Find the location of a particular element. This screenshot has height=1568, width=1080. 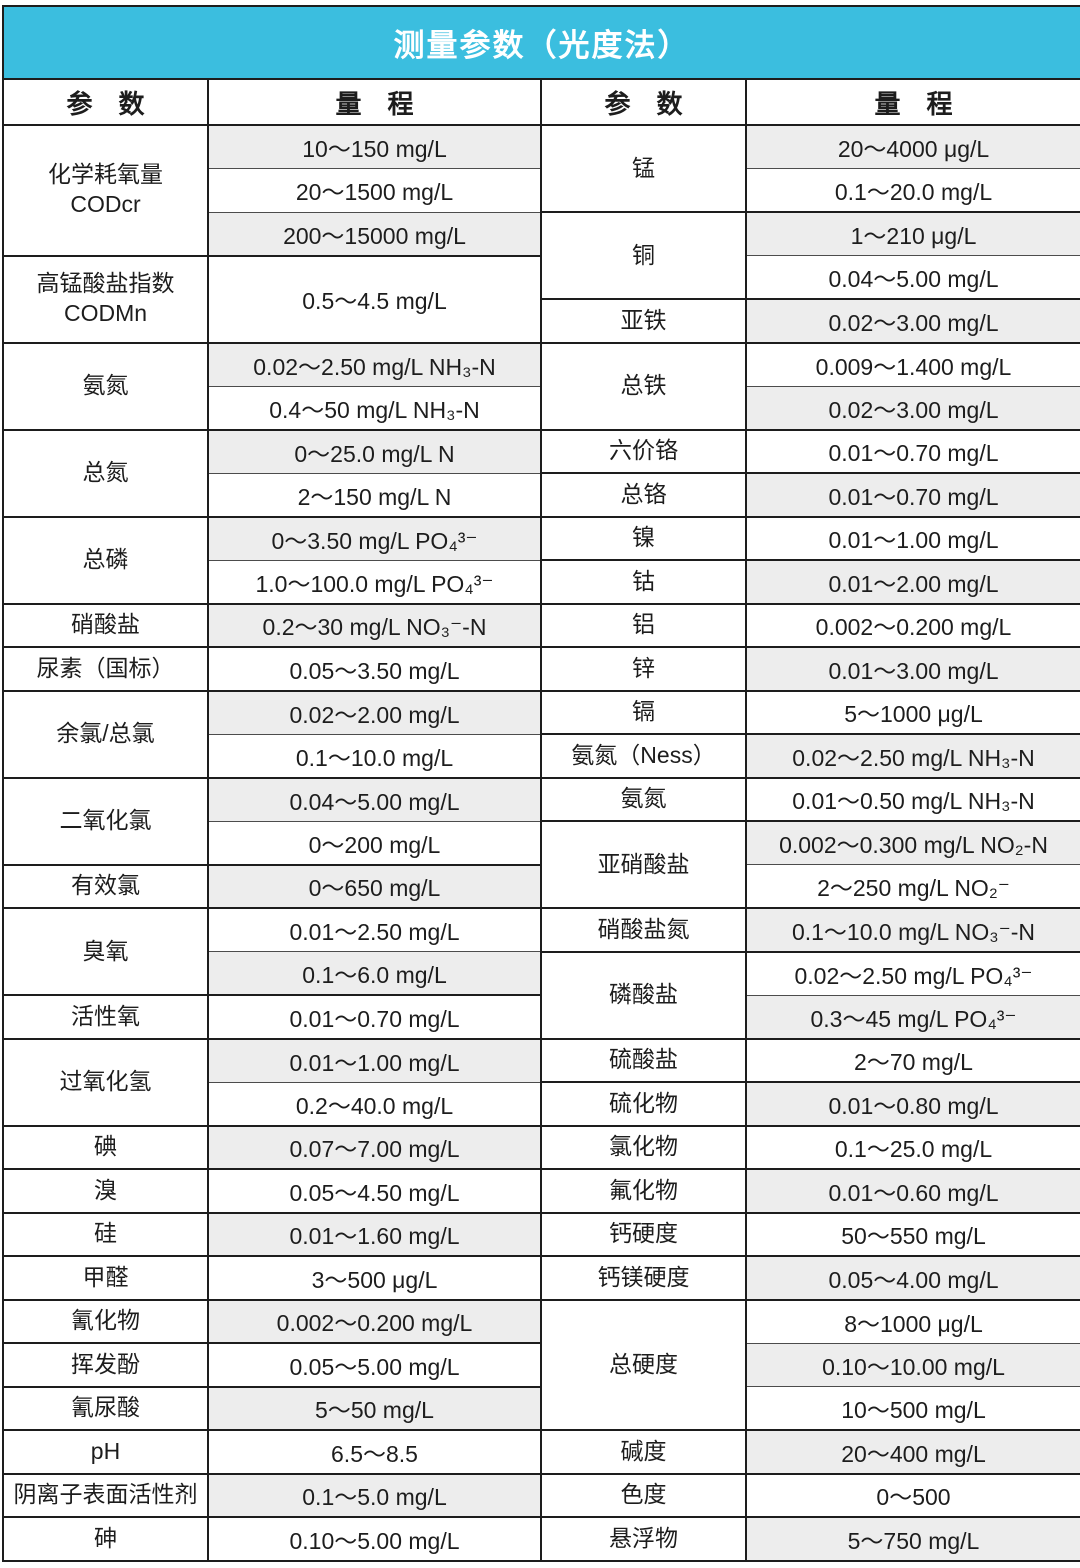

range-cell: 0.3～45 mg/L PO₄³⁻ is located at coordinates (912, 1016).